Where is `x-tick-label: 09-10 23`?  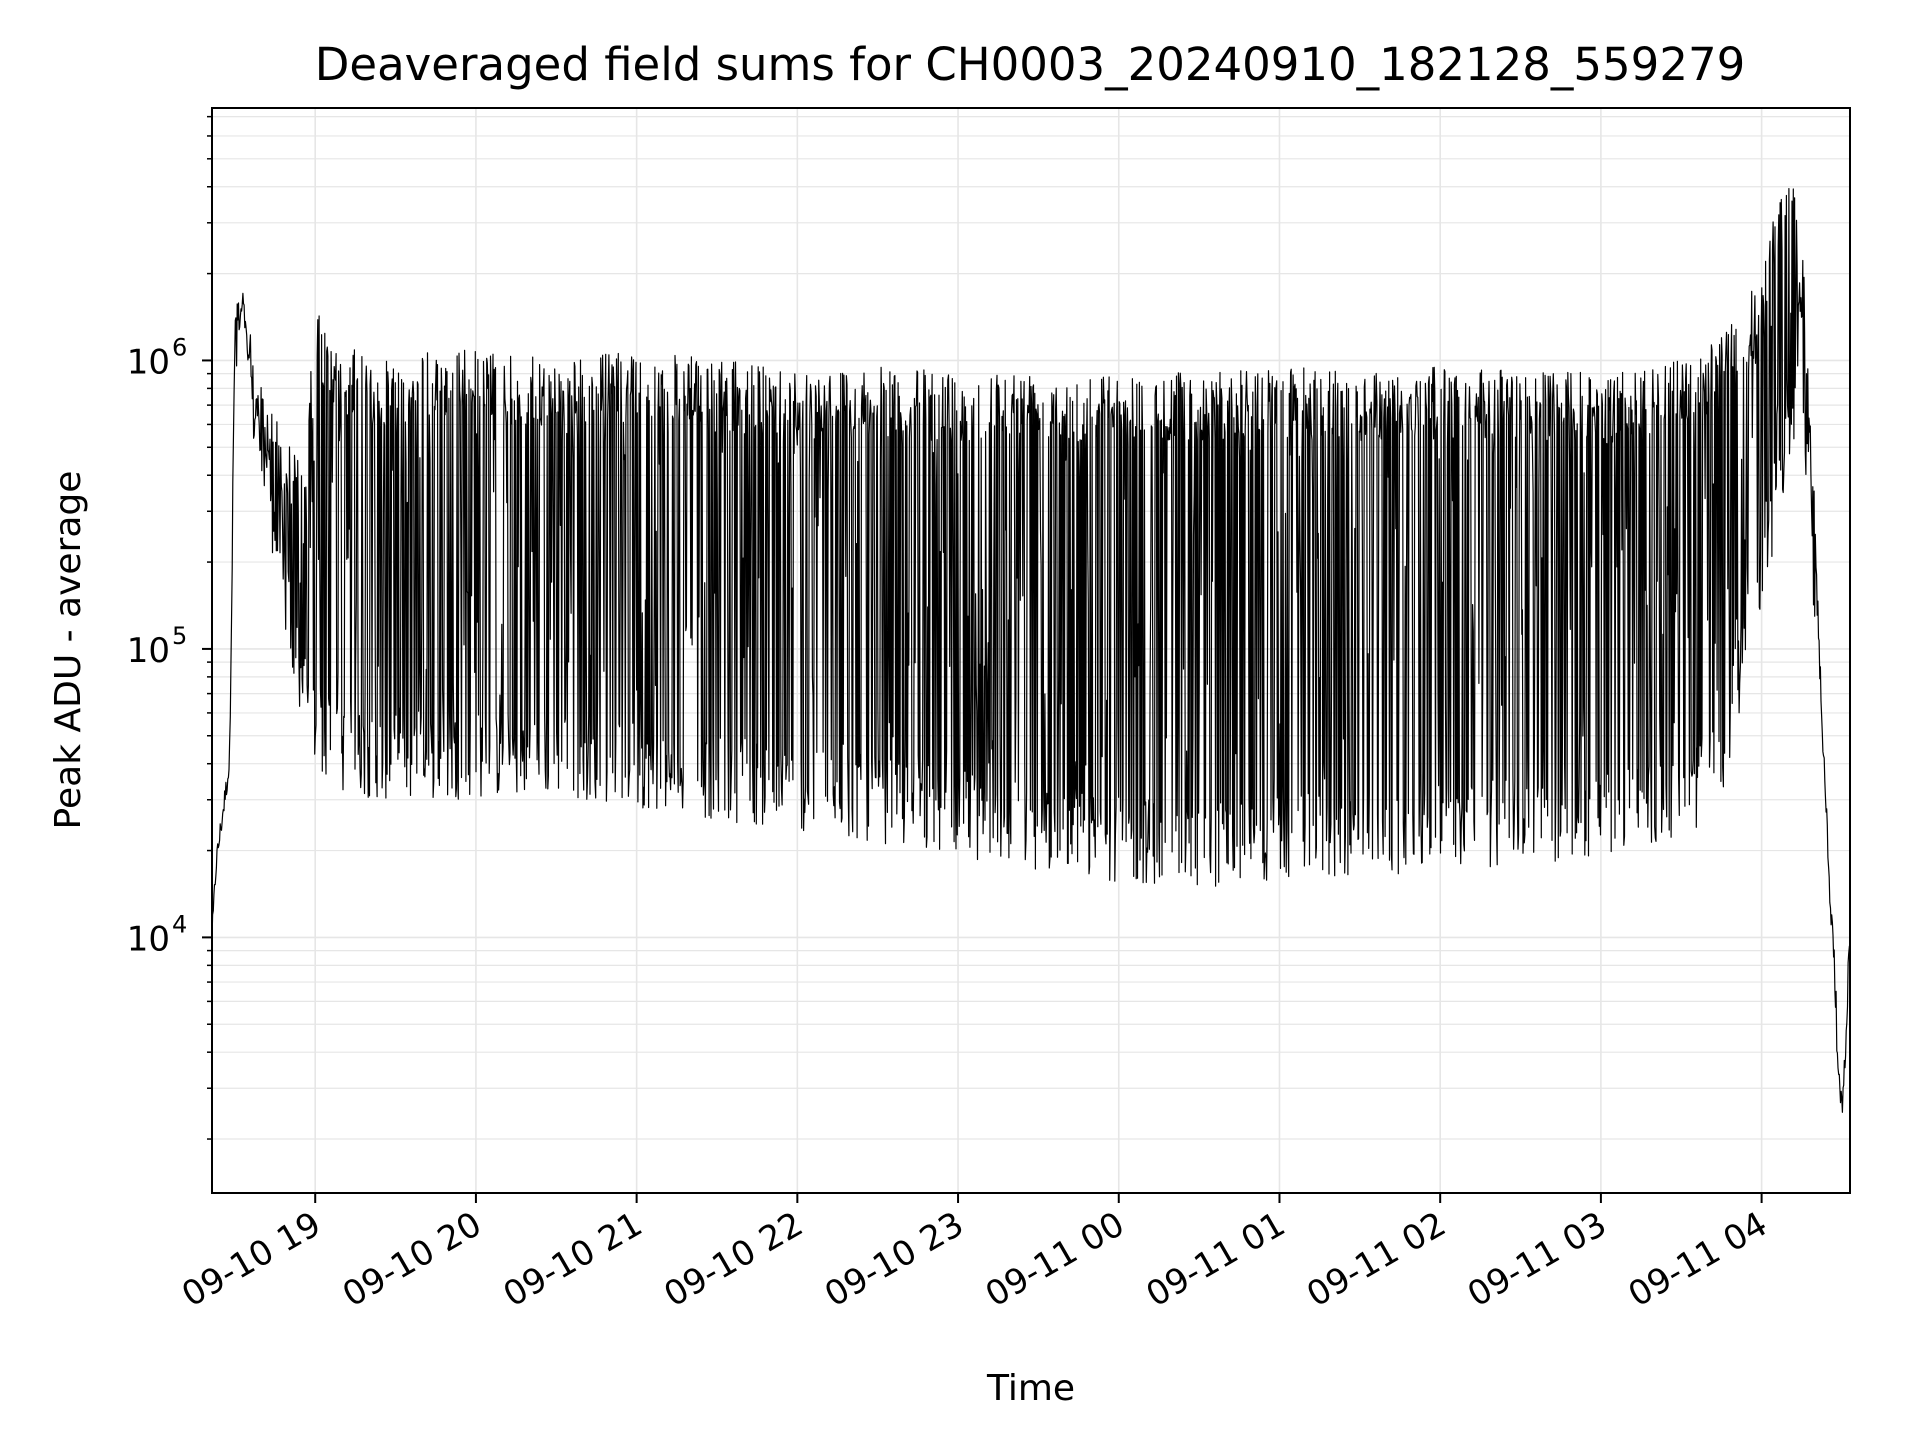
x-tick-label: 09-10 23 is located at coordinates (894, 1259).